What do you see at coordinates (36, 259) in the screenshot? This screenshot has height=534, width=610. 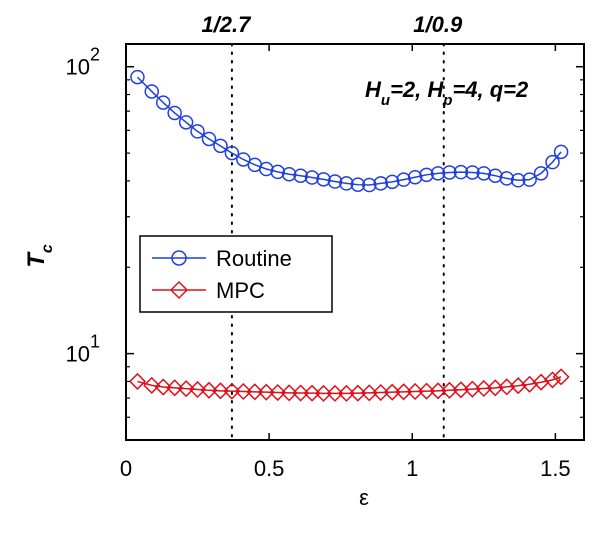 I see `y-axis-label-main: T` at bounding box center [36, 259].